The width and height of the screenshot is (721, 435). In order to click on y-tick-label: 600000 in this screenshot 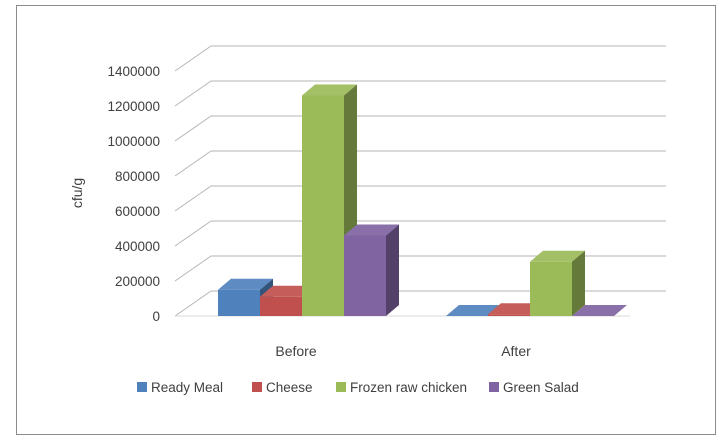, I will do `click(137, 211)`.